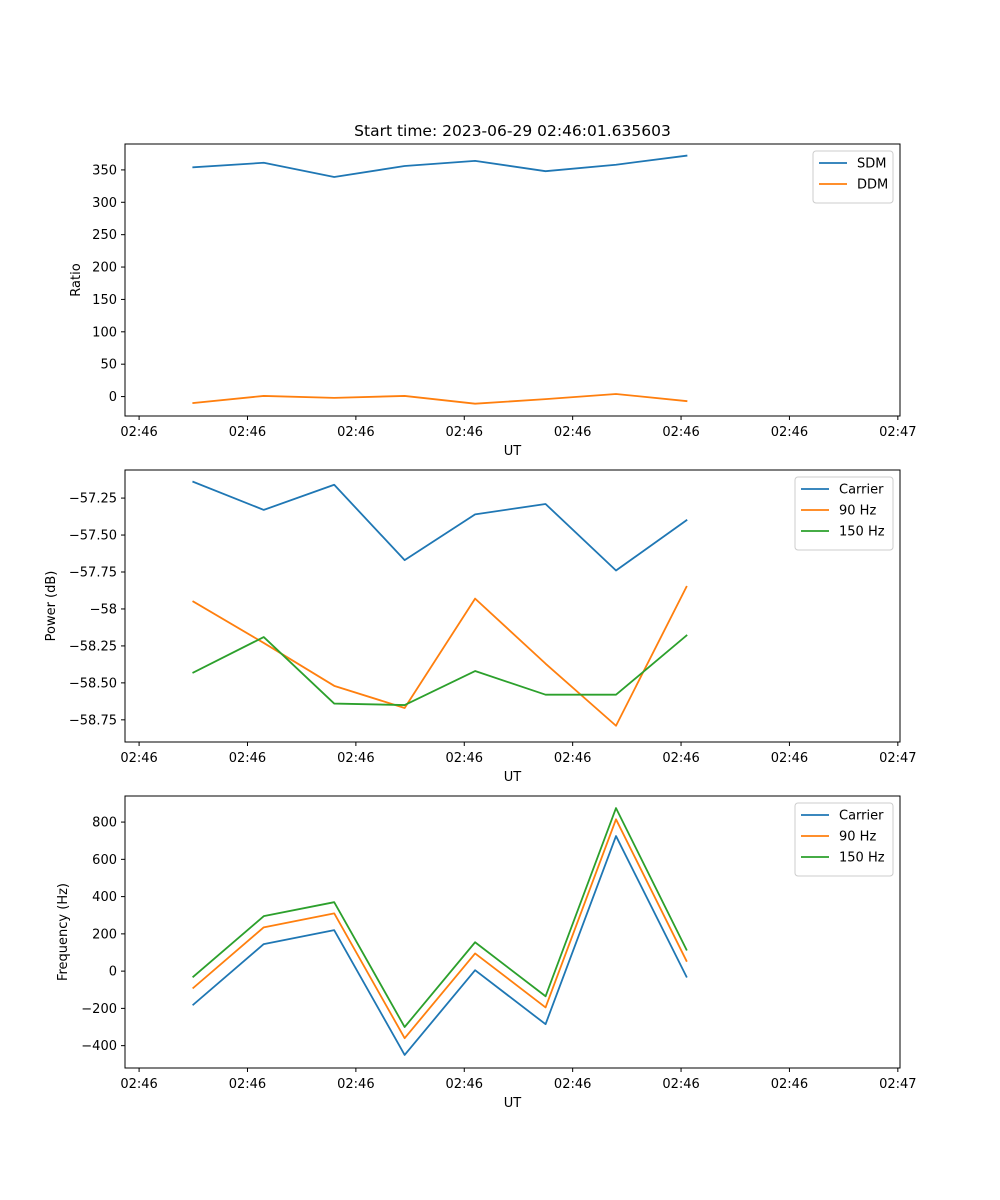 The height and width of the screenshot is (1200, 1000). What do you see at coordinates (93, 683) in the screenshot?
I see `y-tick-label: −58.50` at bounding box center [93, 683].